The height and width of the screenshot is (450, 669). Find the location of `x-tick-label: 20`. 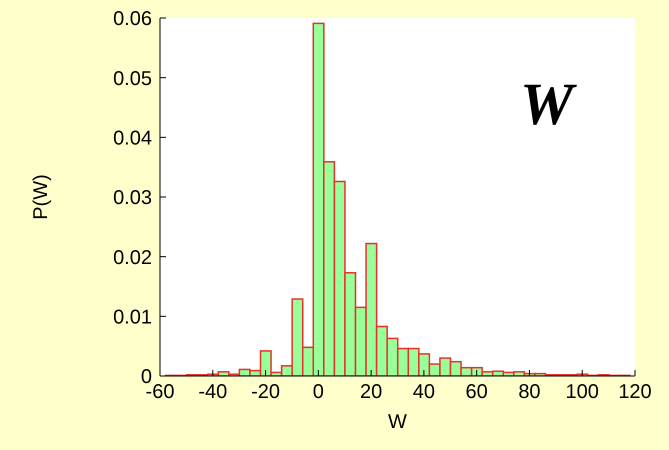

x-tick-label: 20 is located at coordinates (371, 392).